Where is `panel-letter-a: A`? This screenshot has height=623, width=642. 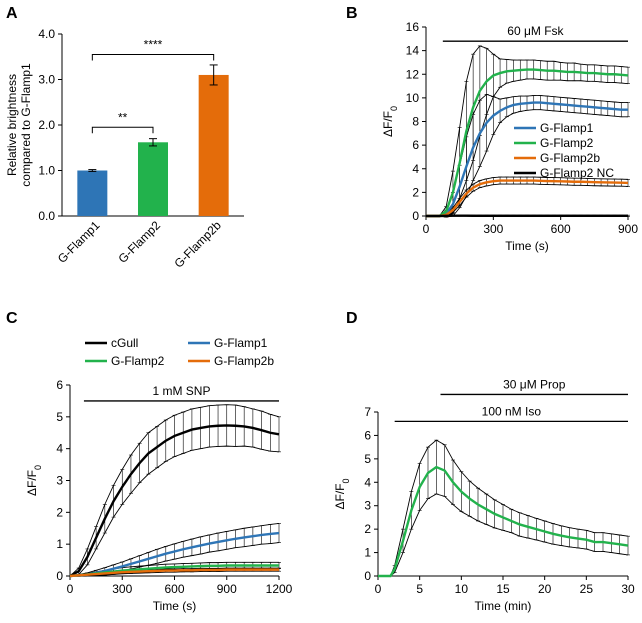
panel-letter-a: A is located at coordinates (12, 13).